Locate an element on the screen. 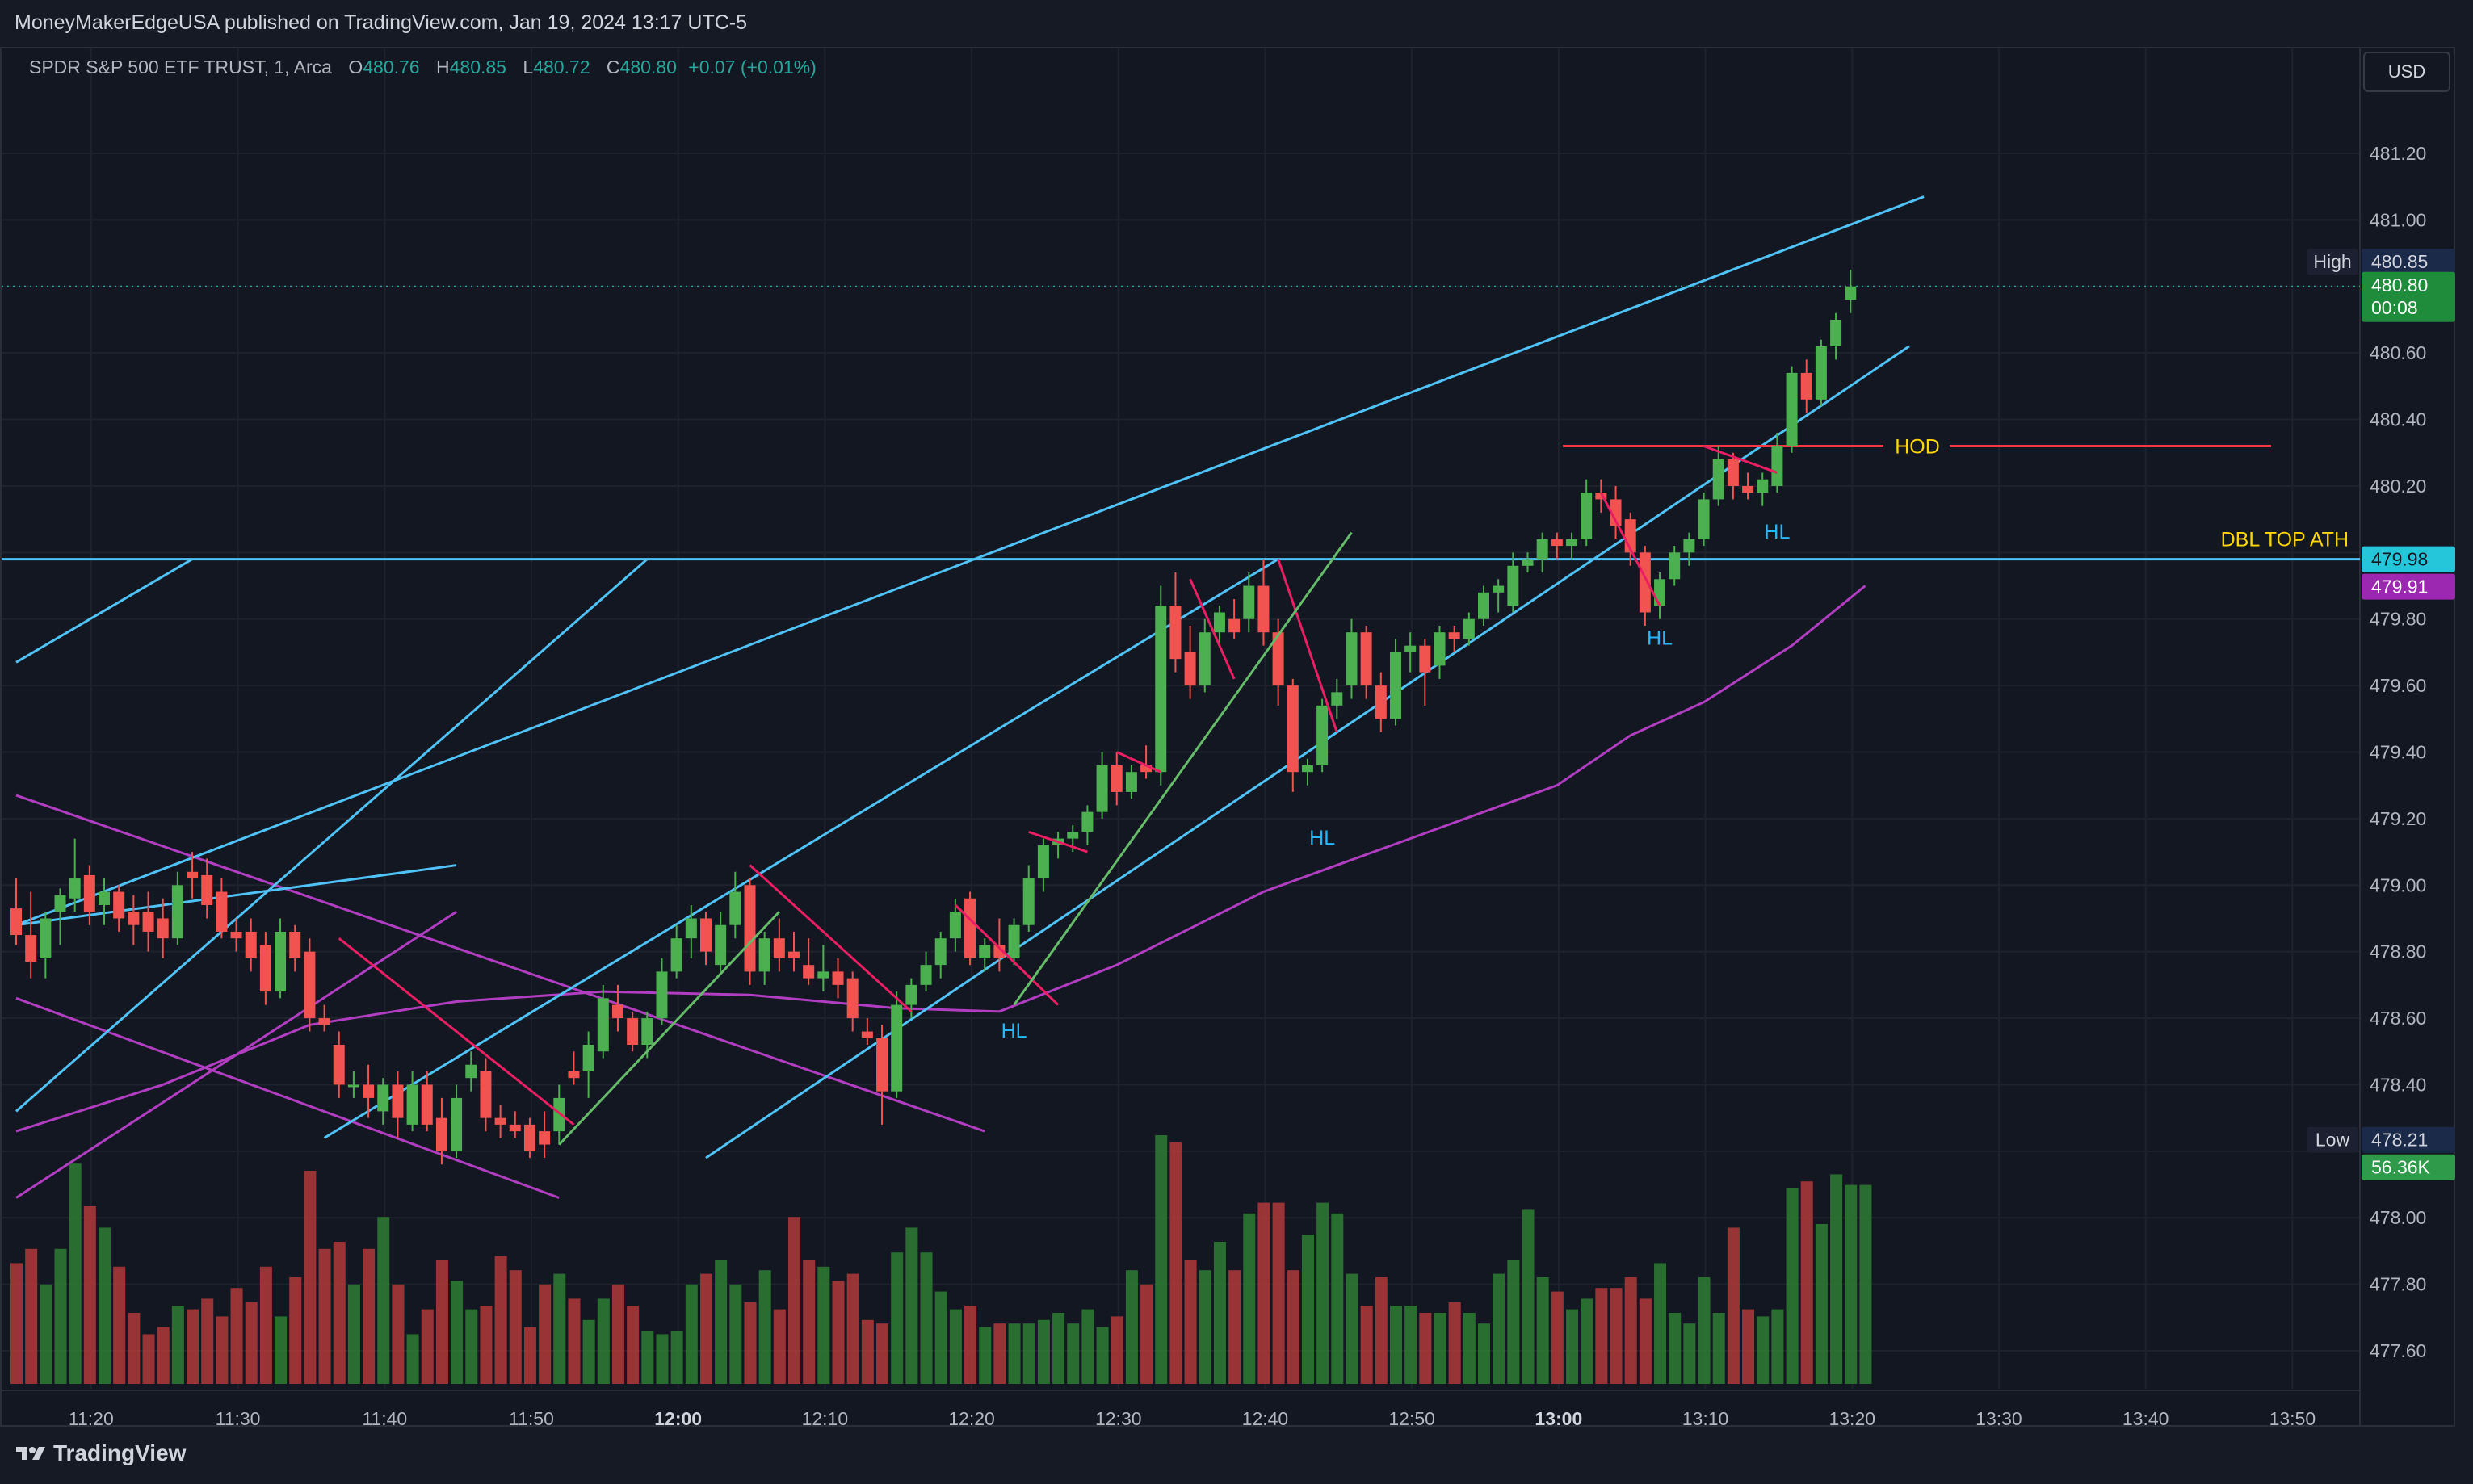 Image resolution: width=2473 pixels, height=1484 pixels. high-label: H is located at coordinates (442, 67).